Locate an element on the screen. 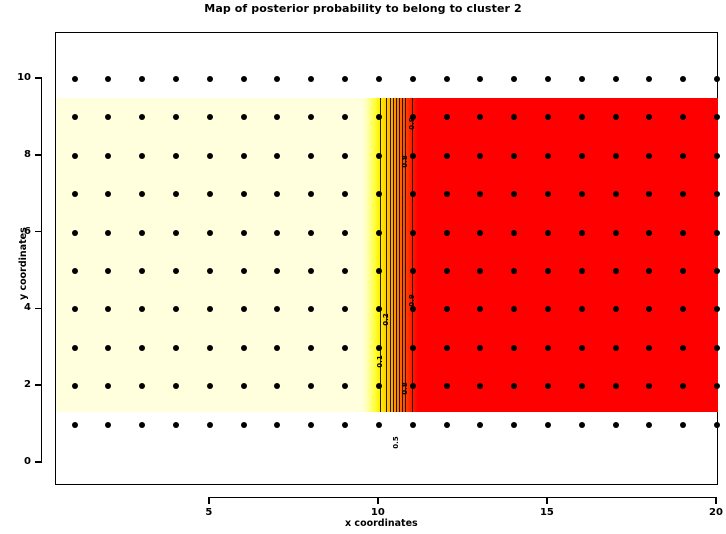 The width and height of the screenshot is (726, 534). y-axis-tick-label: 0 is located at coordinates (27, 461).